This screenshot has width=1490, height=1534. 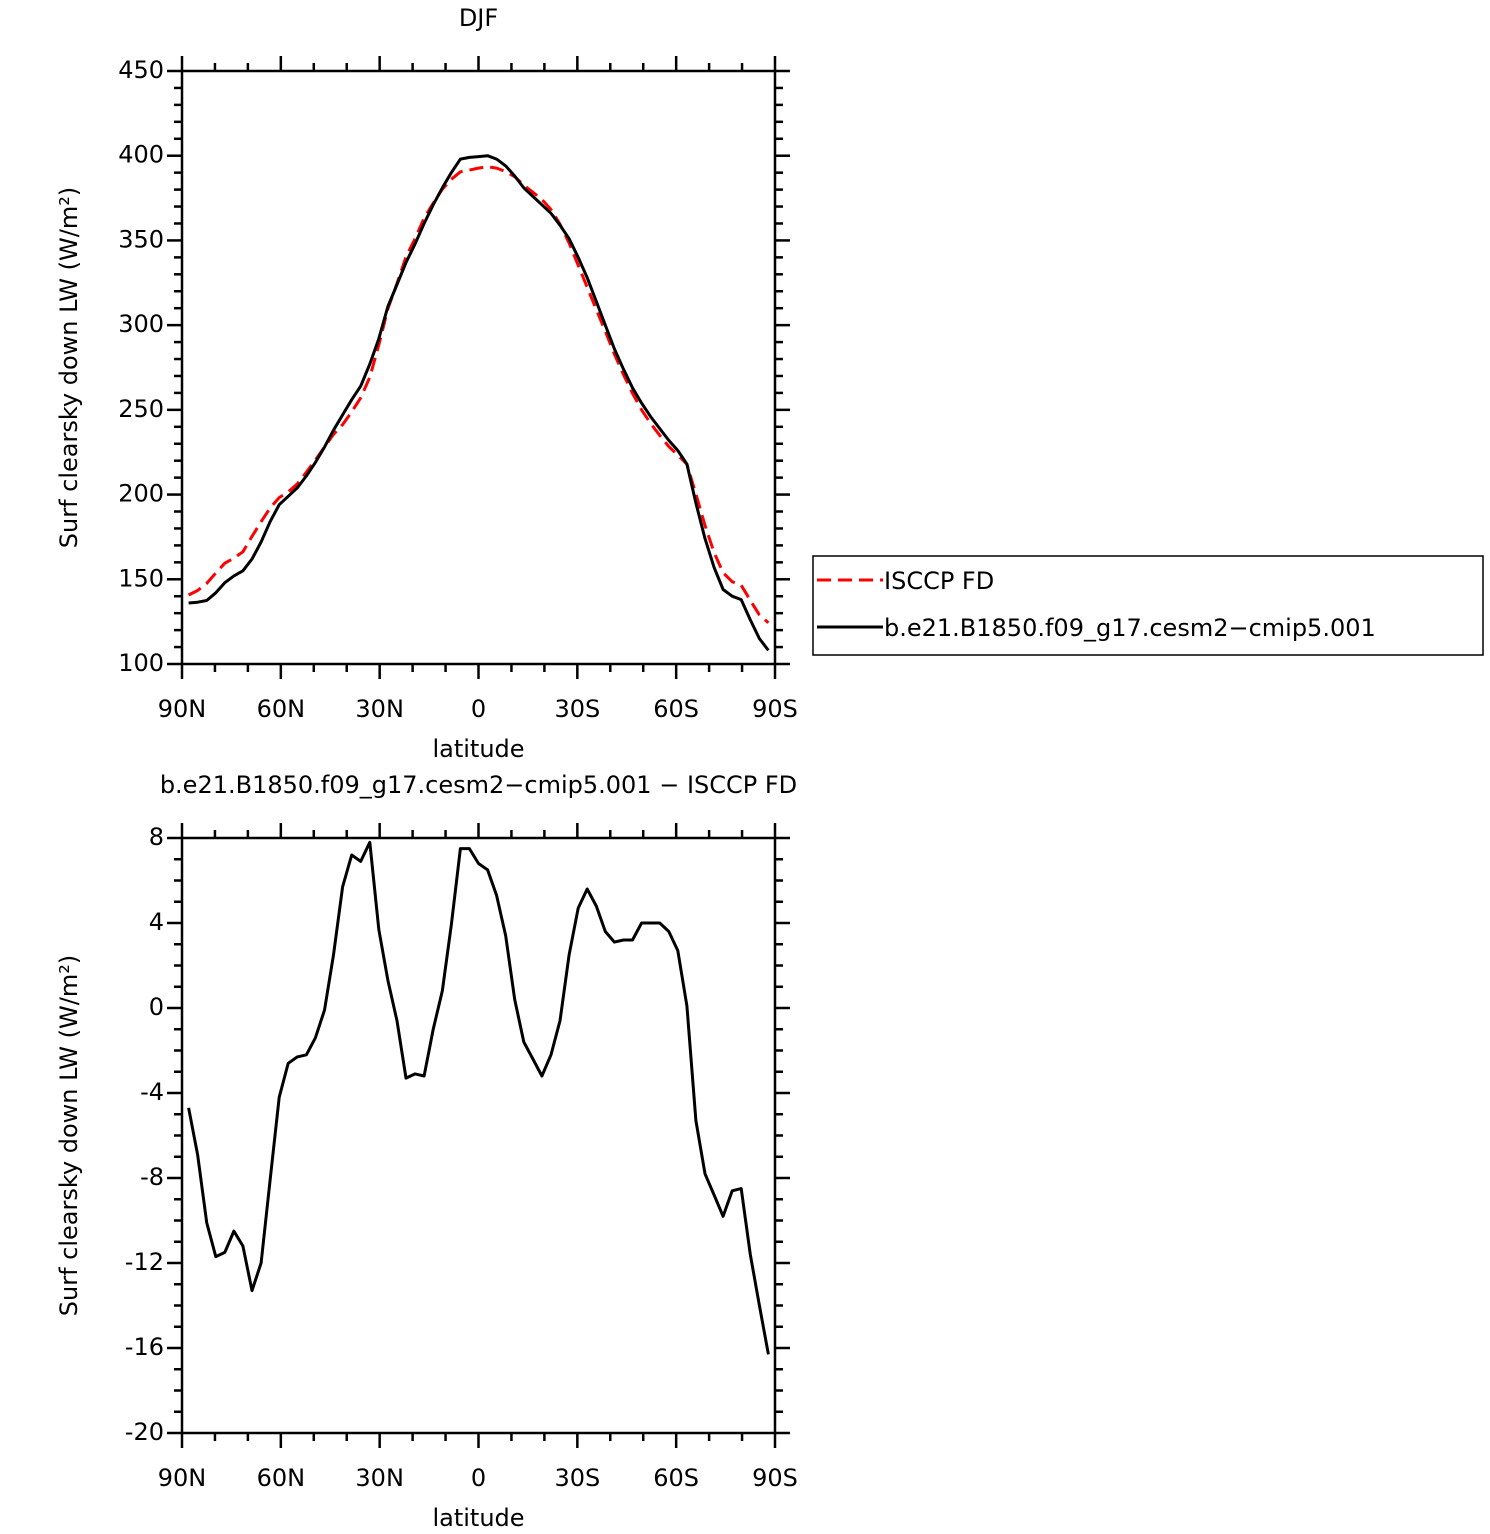 What do you see at coordinates (141, 663) in the screenshot?
I see `y-tick-label: 100` at bounding box center [141, 663].